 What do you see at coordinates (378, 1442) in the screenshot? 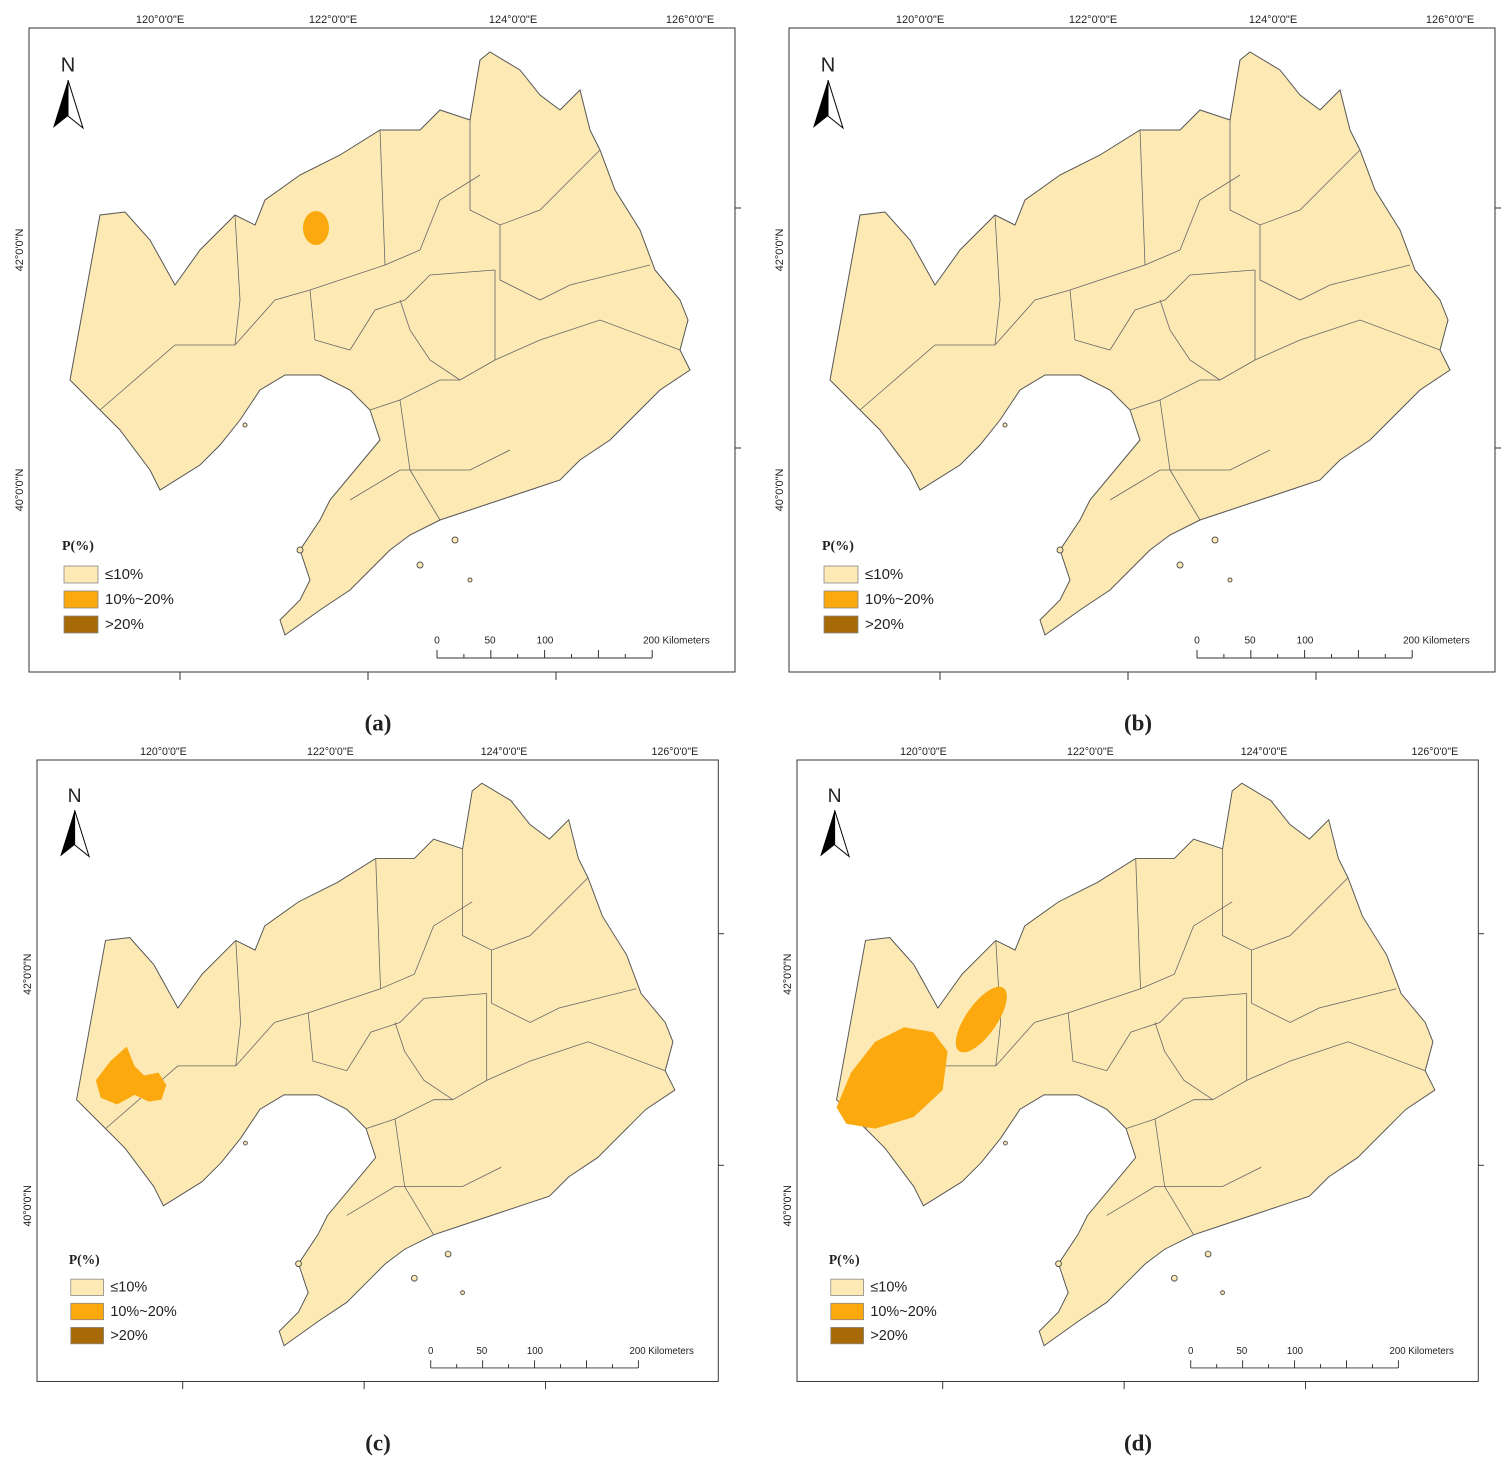
I see `panel-caption: (c)` at bounding box center [378, 1442].